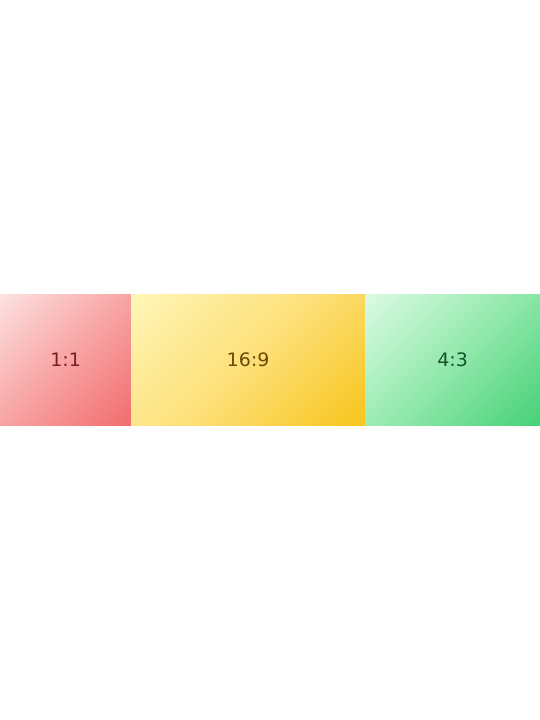 This screenshot has height=720, width=540. I want to click on aspect-ratio-tile-1-1: 1:1, so click(65, 360).